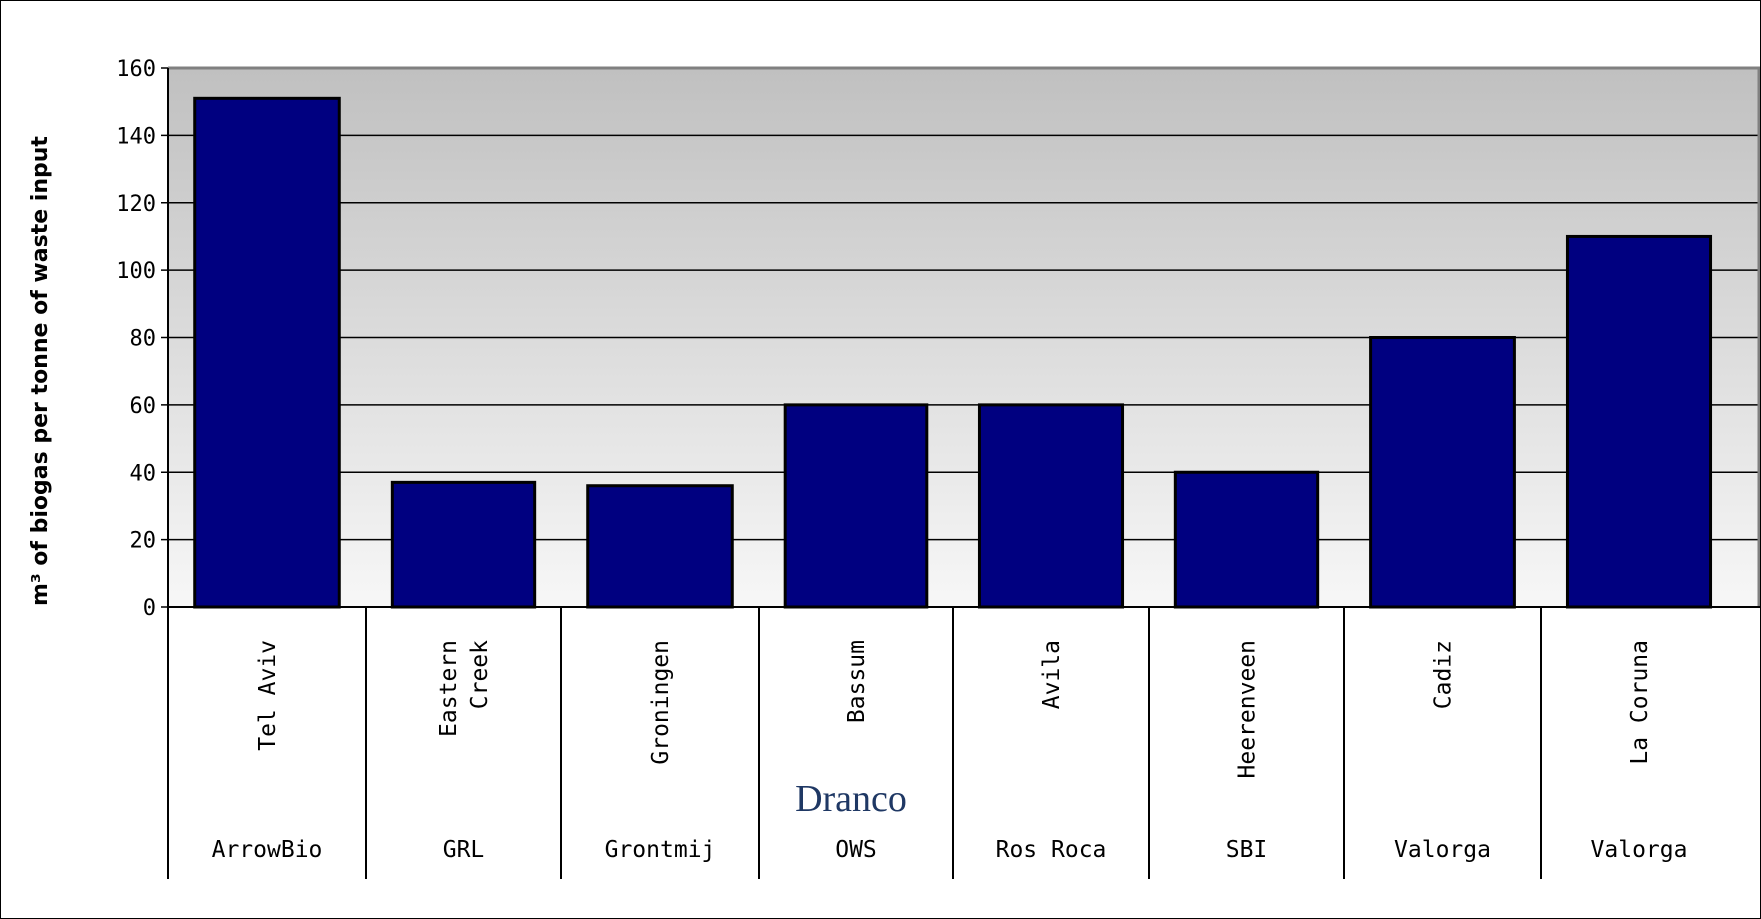 This screenshot has height=919, width=1761. Describe the element at coordinates (143, 473) in the screenshot. I see `y-tick-label: 40` at that location.